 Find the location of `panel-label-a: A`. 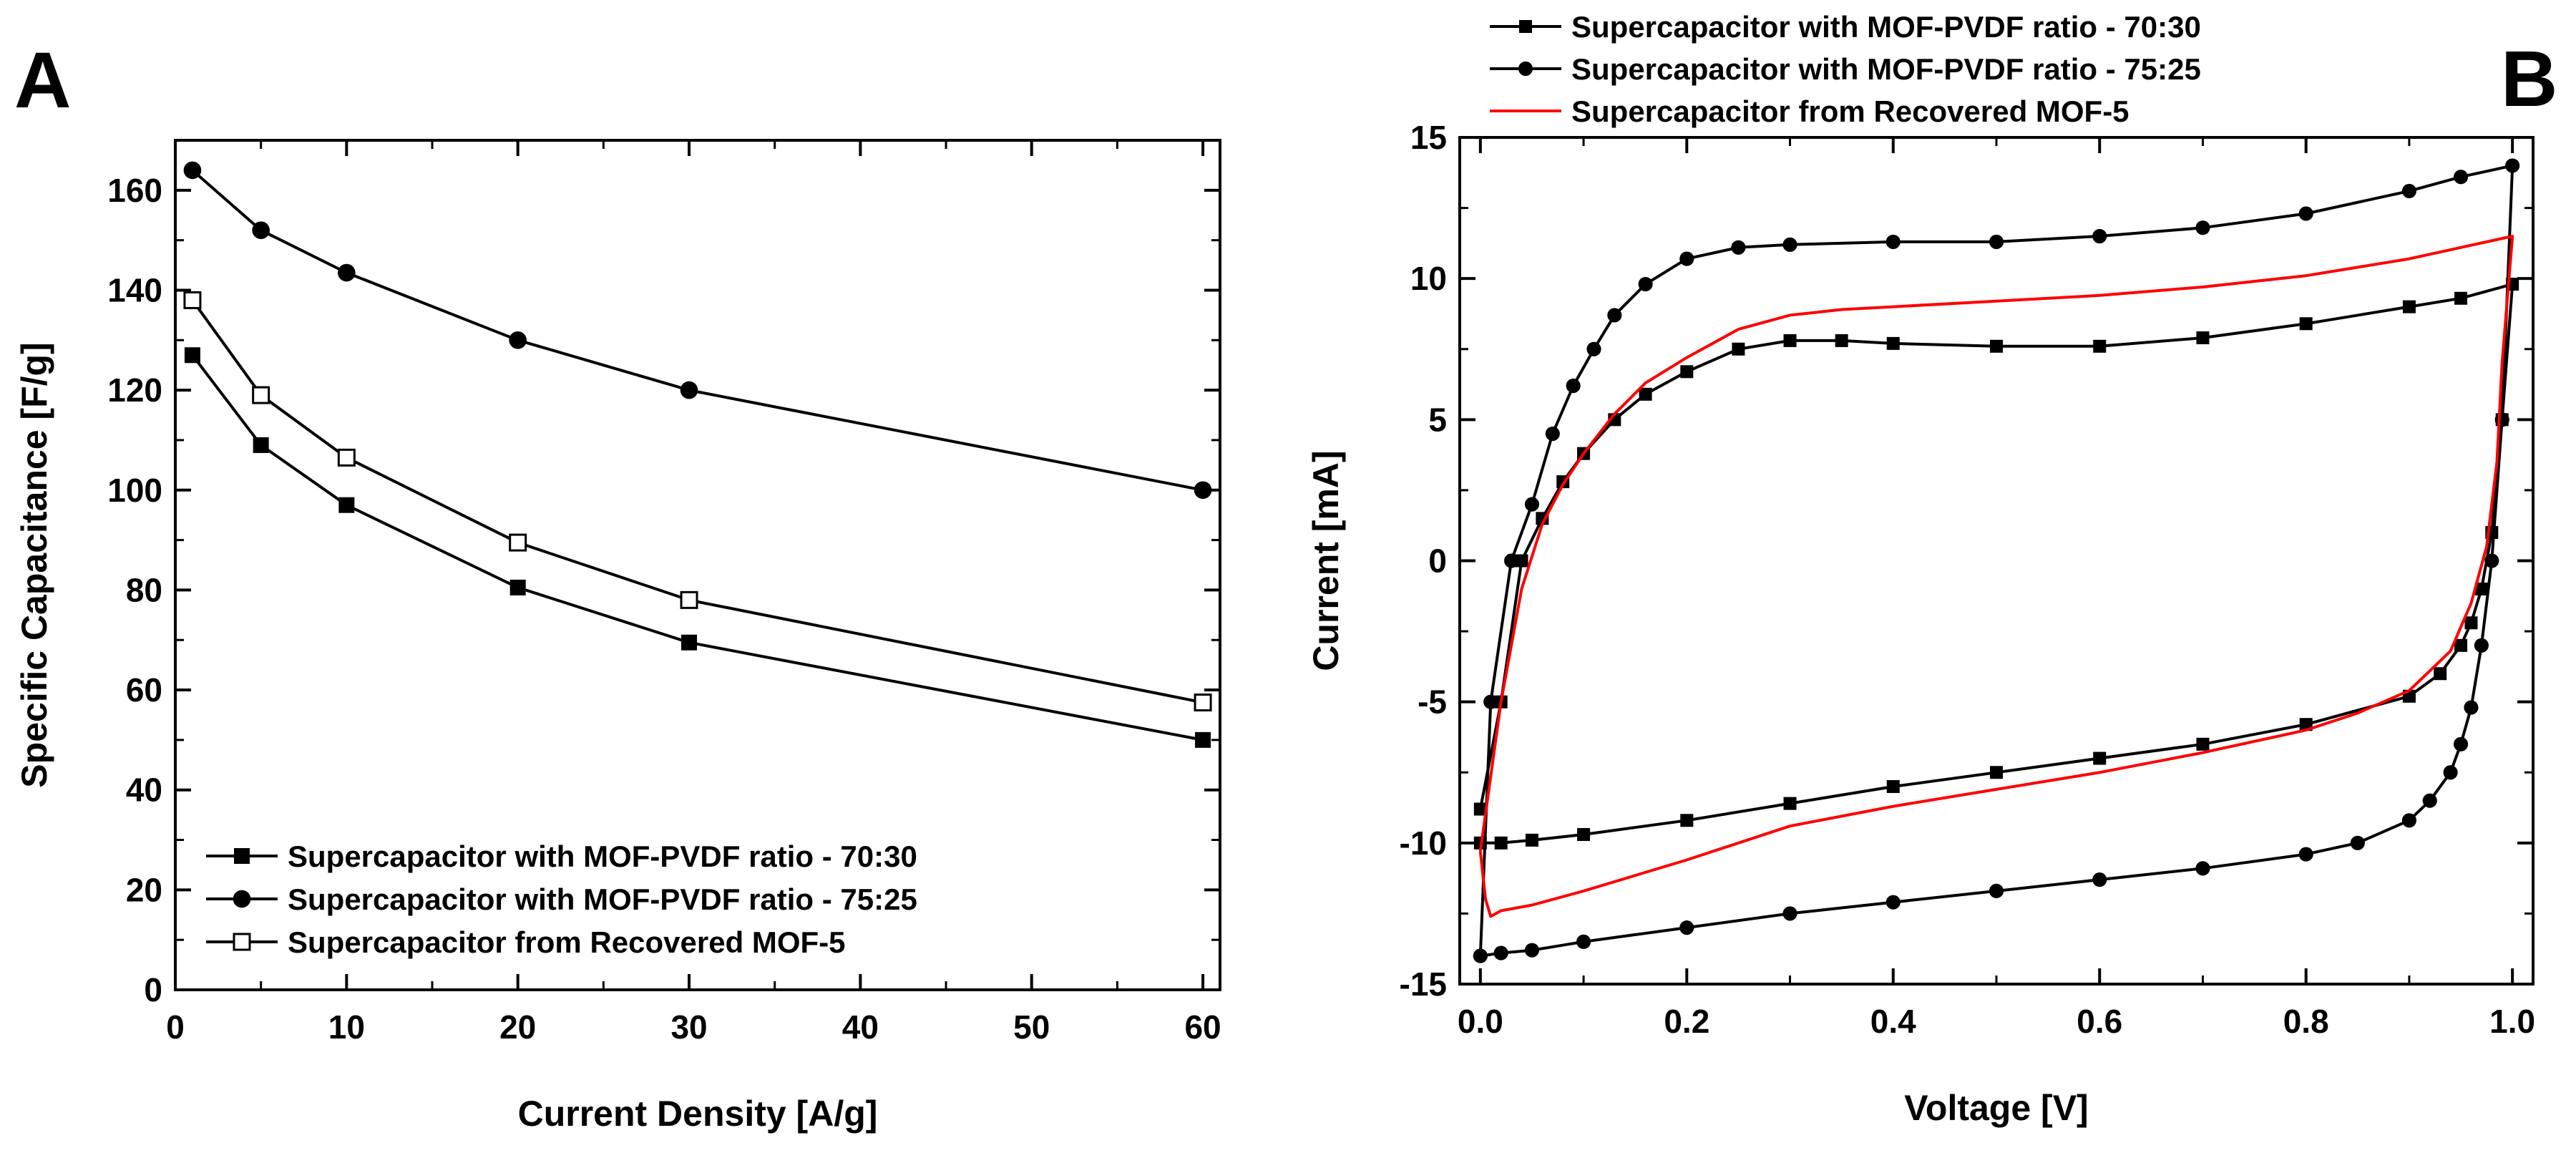

panel-label-a: A is located at coordinates (42, 81).